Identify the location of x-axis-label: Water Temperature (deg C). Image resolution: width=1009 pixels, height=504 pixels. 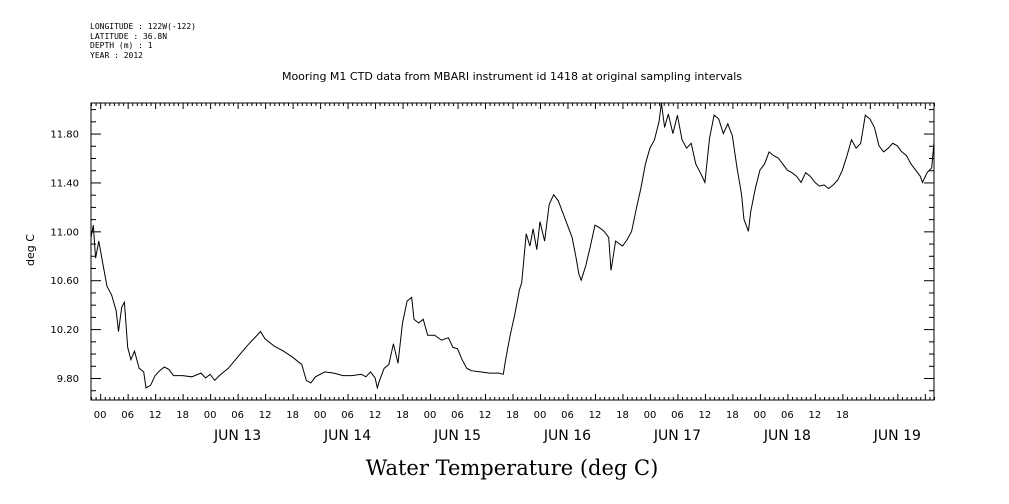
(512, 468).